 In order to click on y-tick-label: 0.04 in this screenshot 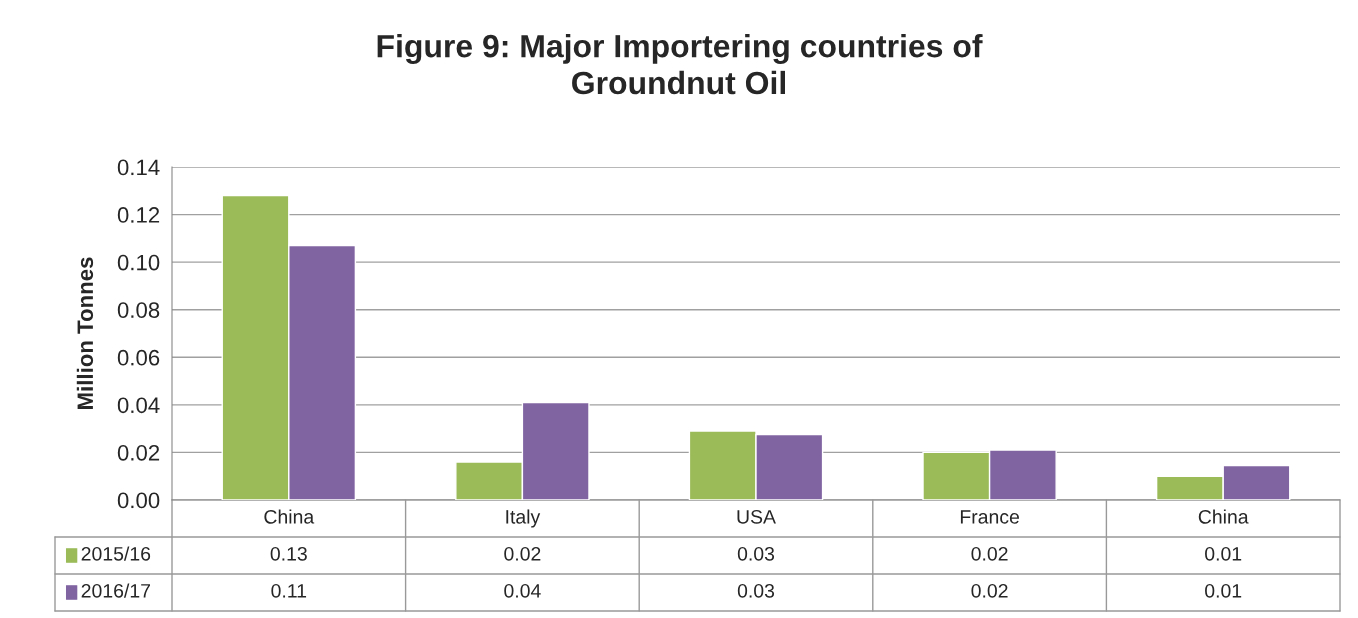, I will do `click(138, 405)`.